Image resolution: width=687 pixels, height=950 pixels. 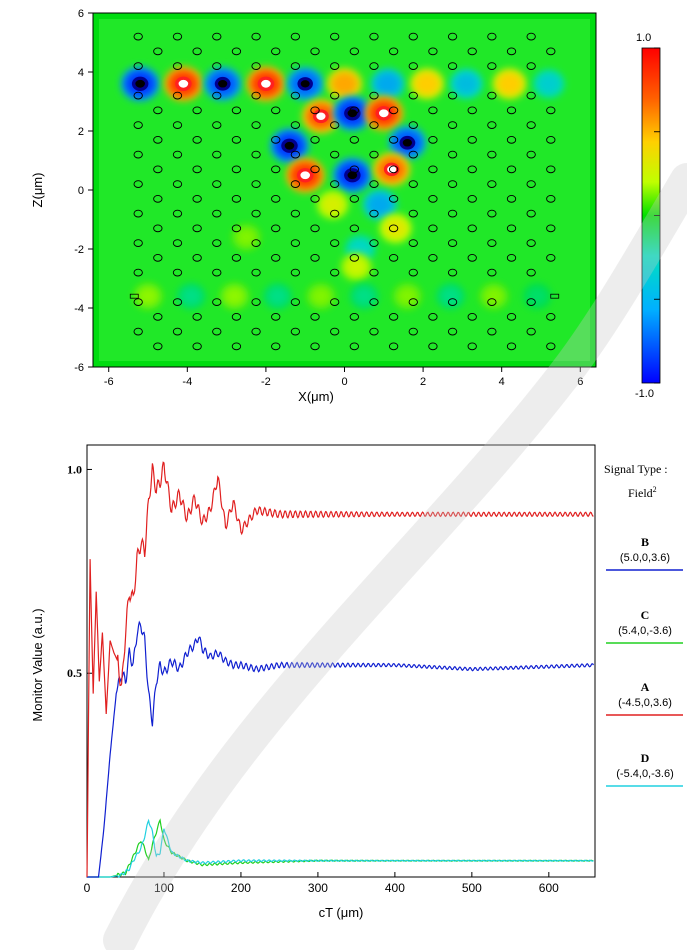 I want to click on legend-series-position: (5.0,0,3.6), so click(x=645, y=558).